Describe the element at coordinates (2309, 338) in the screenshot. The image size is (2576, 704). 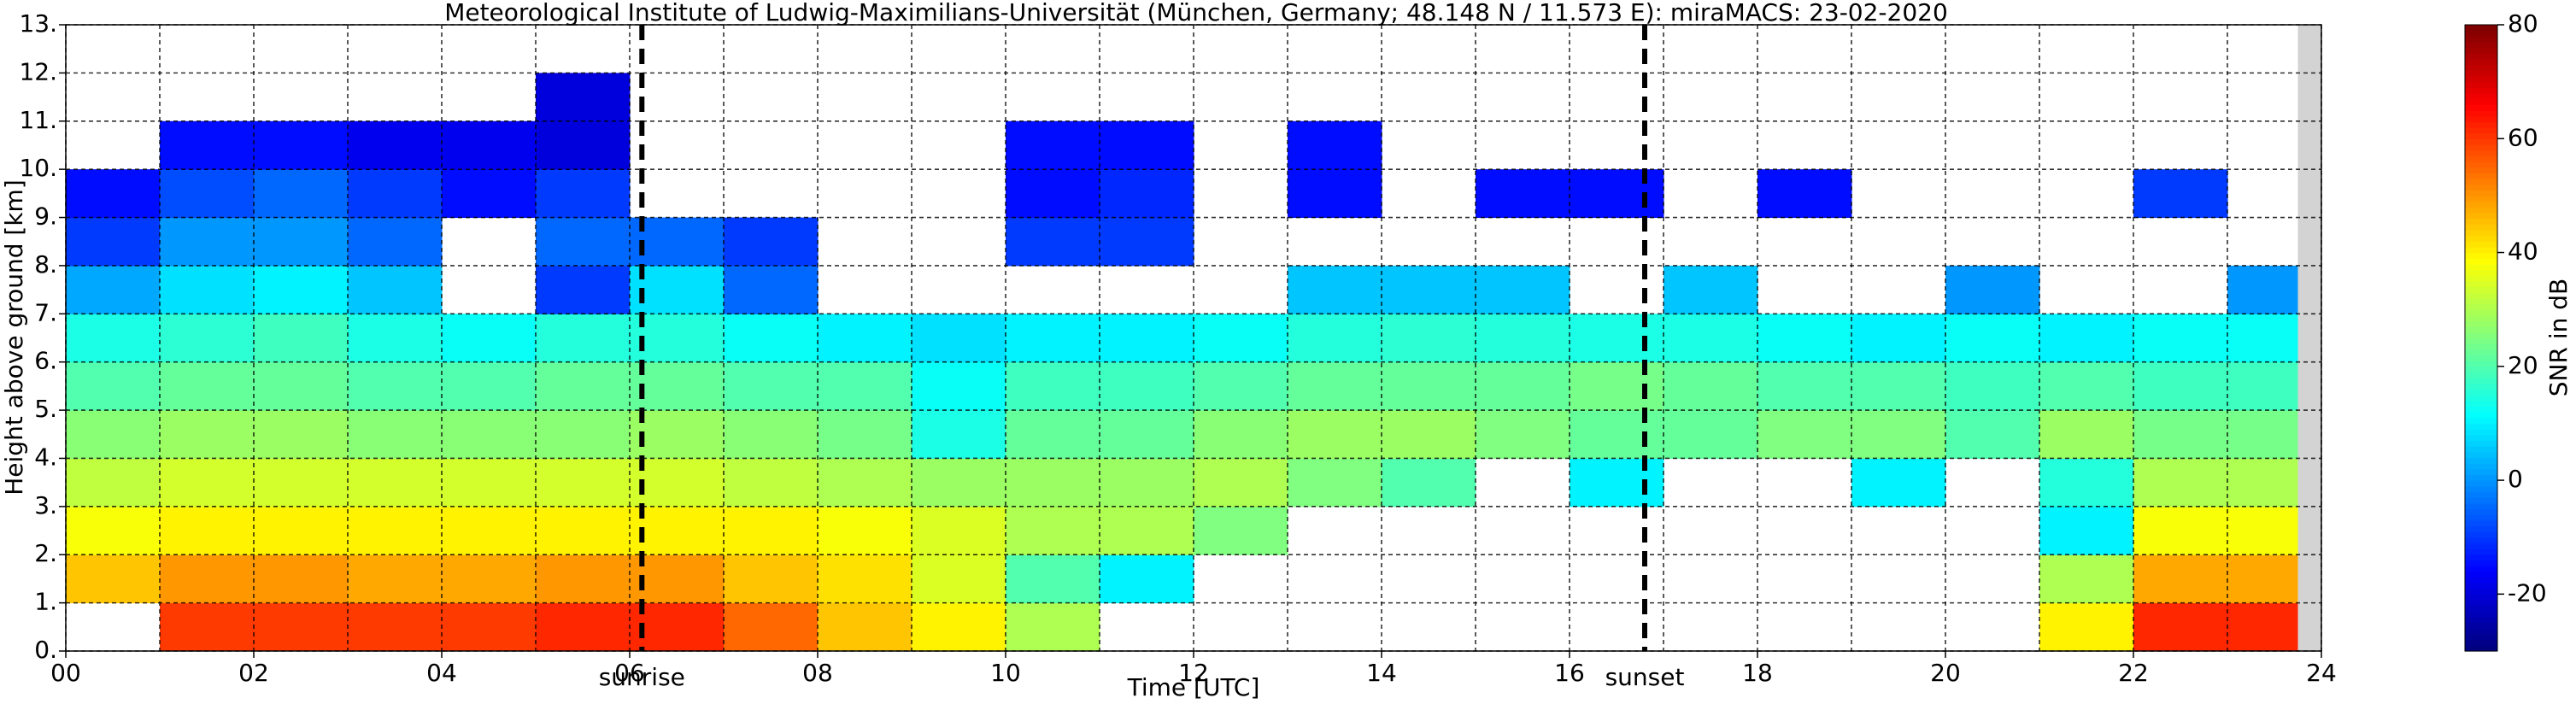
I see `no-data-band` at that location.